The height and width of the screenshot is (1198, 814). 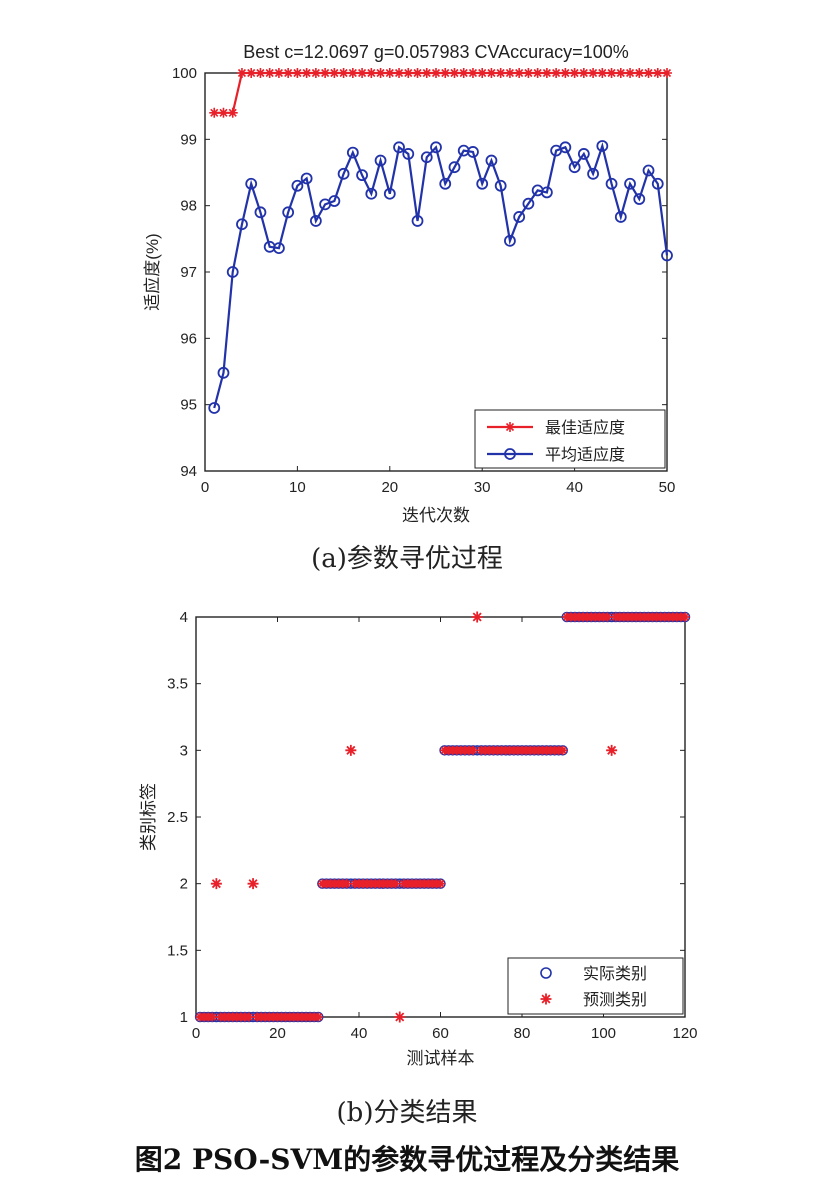 What do you see at coordinates (482, 487) in the screenshot?
I see `chart-a-x-tick-label: 30` at bounding box center [482, 487].